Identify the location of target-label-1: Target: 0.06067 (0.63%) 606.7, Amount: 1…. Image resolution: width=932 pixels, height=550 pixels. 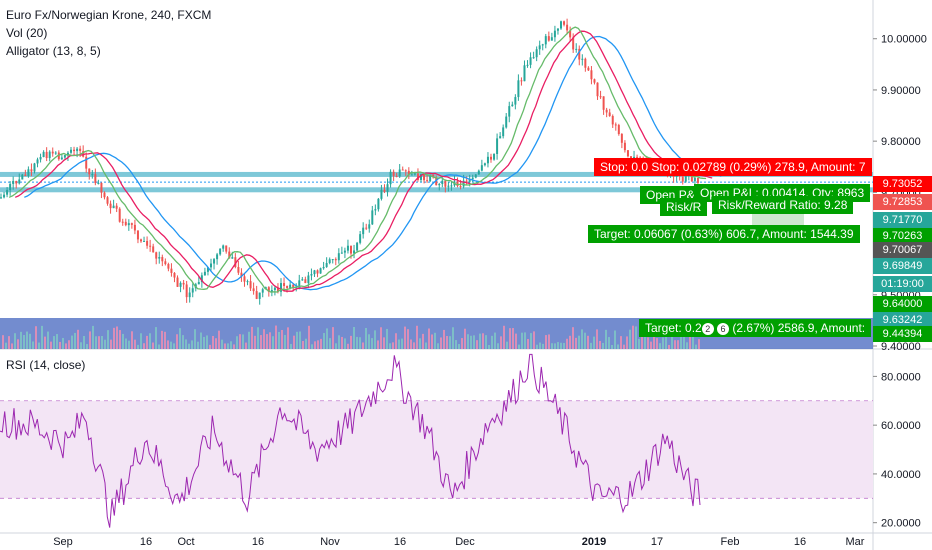
(724, 234).